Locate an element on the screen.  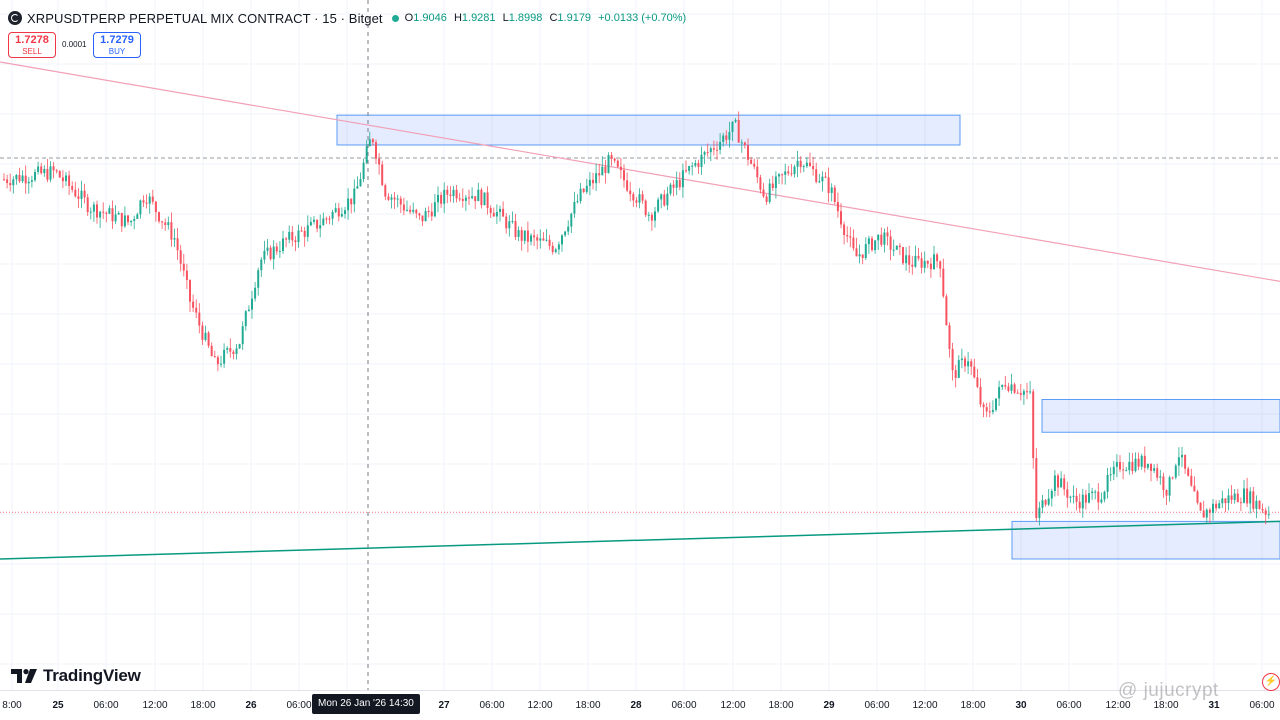
sell-label: SELL is located at coordinates (32, 51).